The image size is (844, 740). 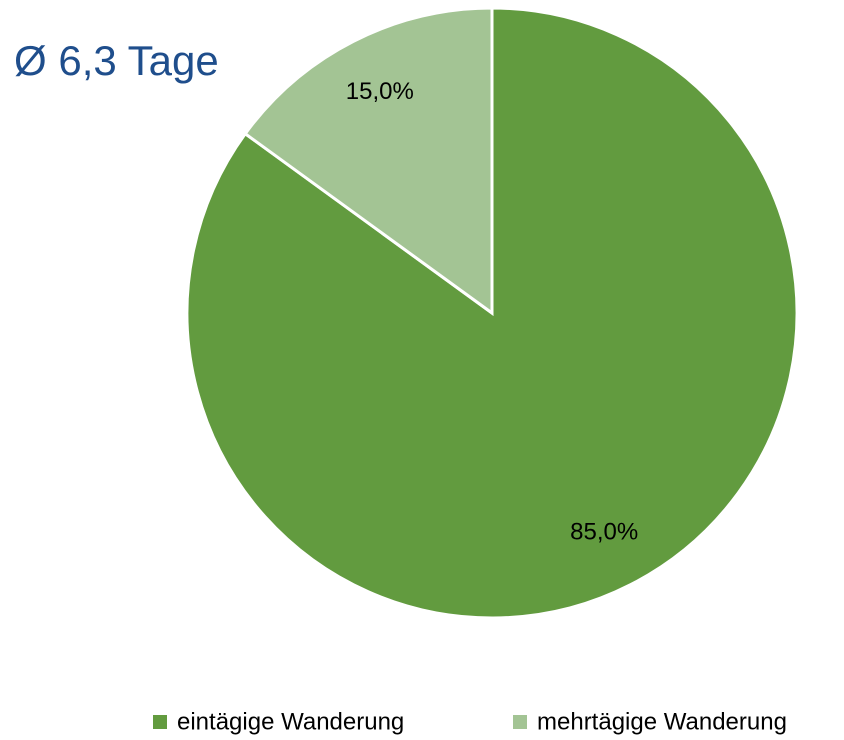 I want to click on pie-slice, so click(x=368, y=161).